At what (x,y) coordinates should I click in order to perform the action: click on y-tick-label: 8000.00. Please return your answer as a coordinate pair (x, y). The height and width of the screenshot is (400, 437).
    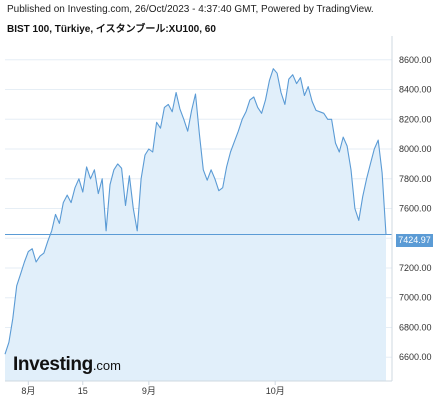
    Looking at the image, I should click on (415, 149).